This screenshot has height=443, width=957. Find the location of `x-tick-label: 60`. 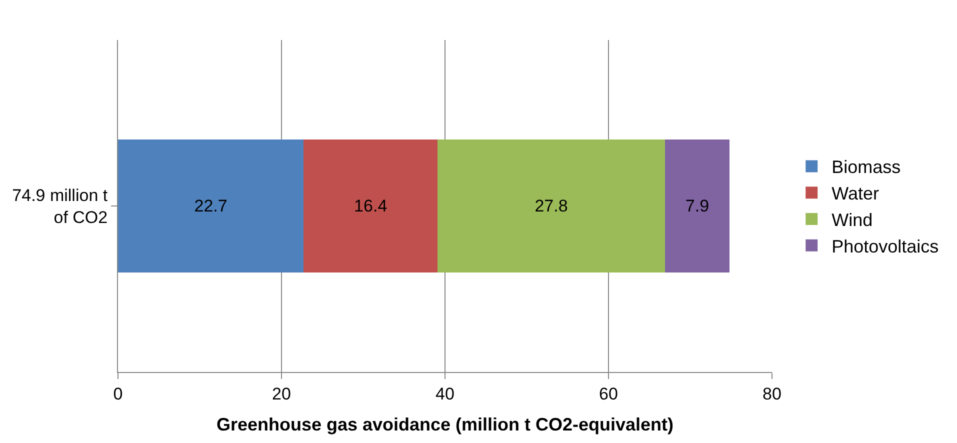

x-tick-label: 60 is located at coordinates (608, 394).